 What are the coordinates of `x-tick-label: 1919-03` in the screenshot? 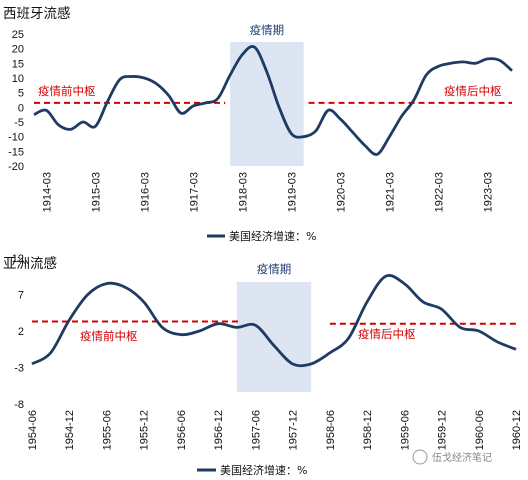 It's located at (292, 192).